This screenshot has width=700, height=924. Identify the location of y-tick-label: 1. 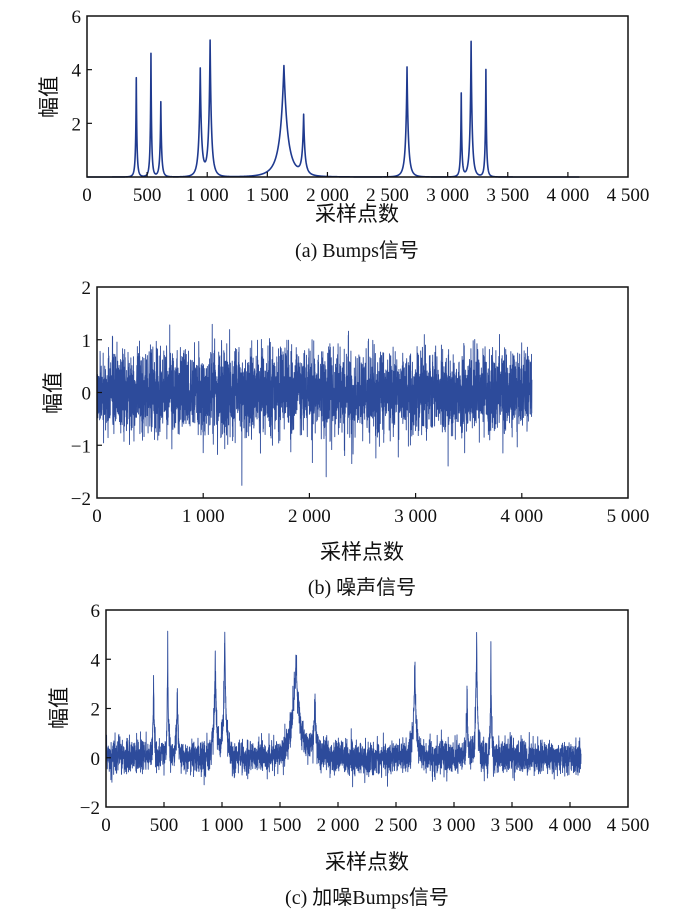
(87, 341).